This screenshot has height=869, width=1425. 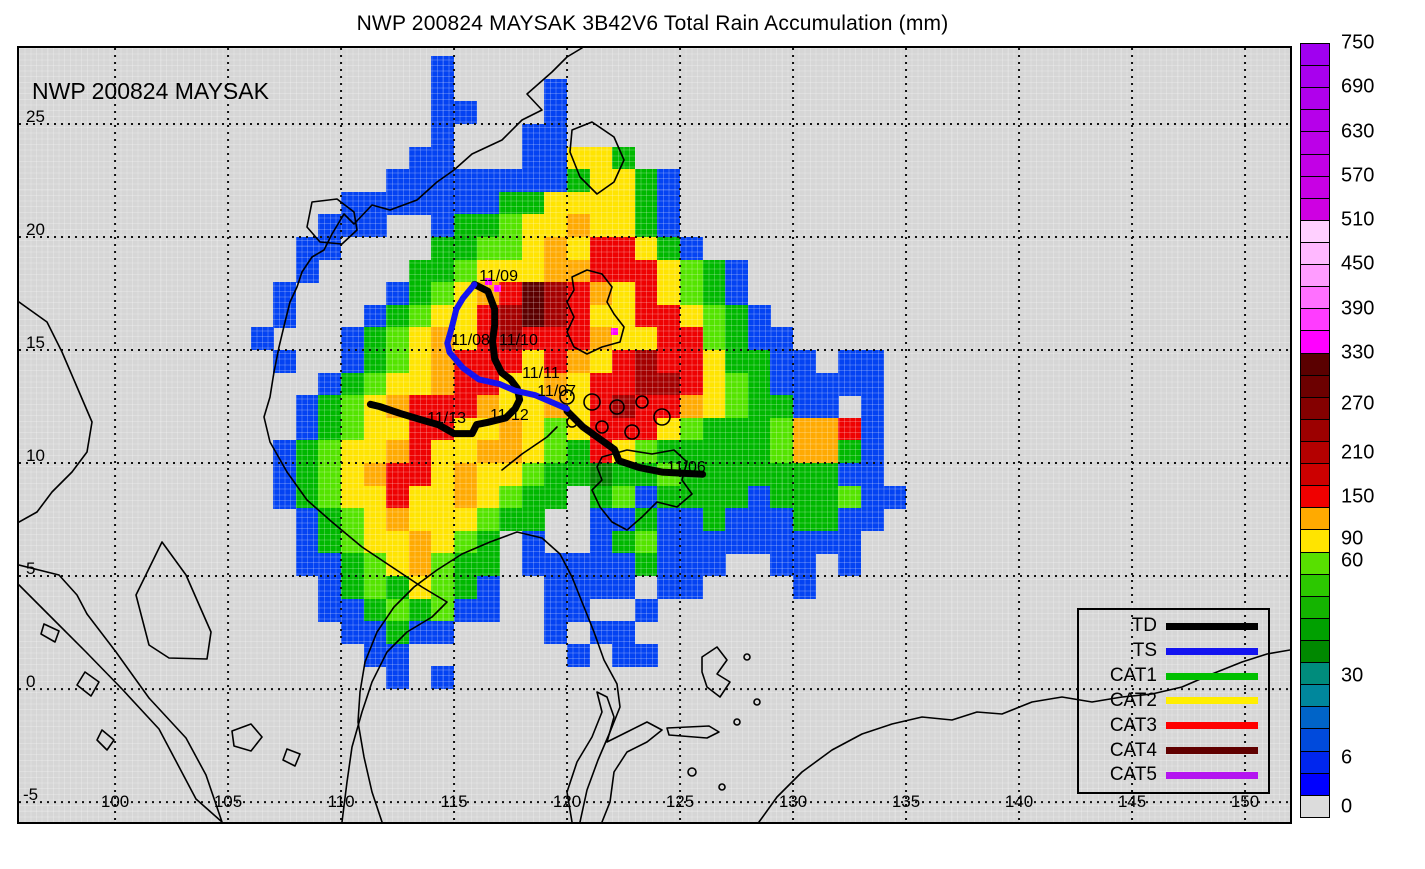 What do you see at coordinates (332, 221) in the screenshot?
I see `island-hainan` at bounding box center [332, 221].